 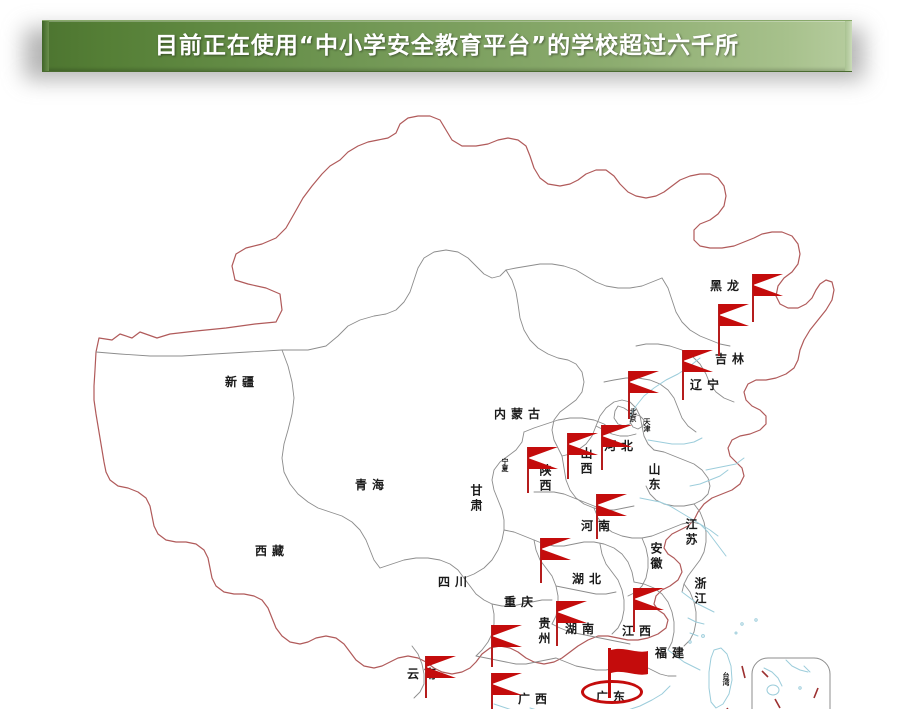 I want to click on south-china-sea-inset, so click(x=791, y=683).